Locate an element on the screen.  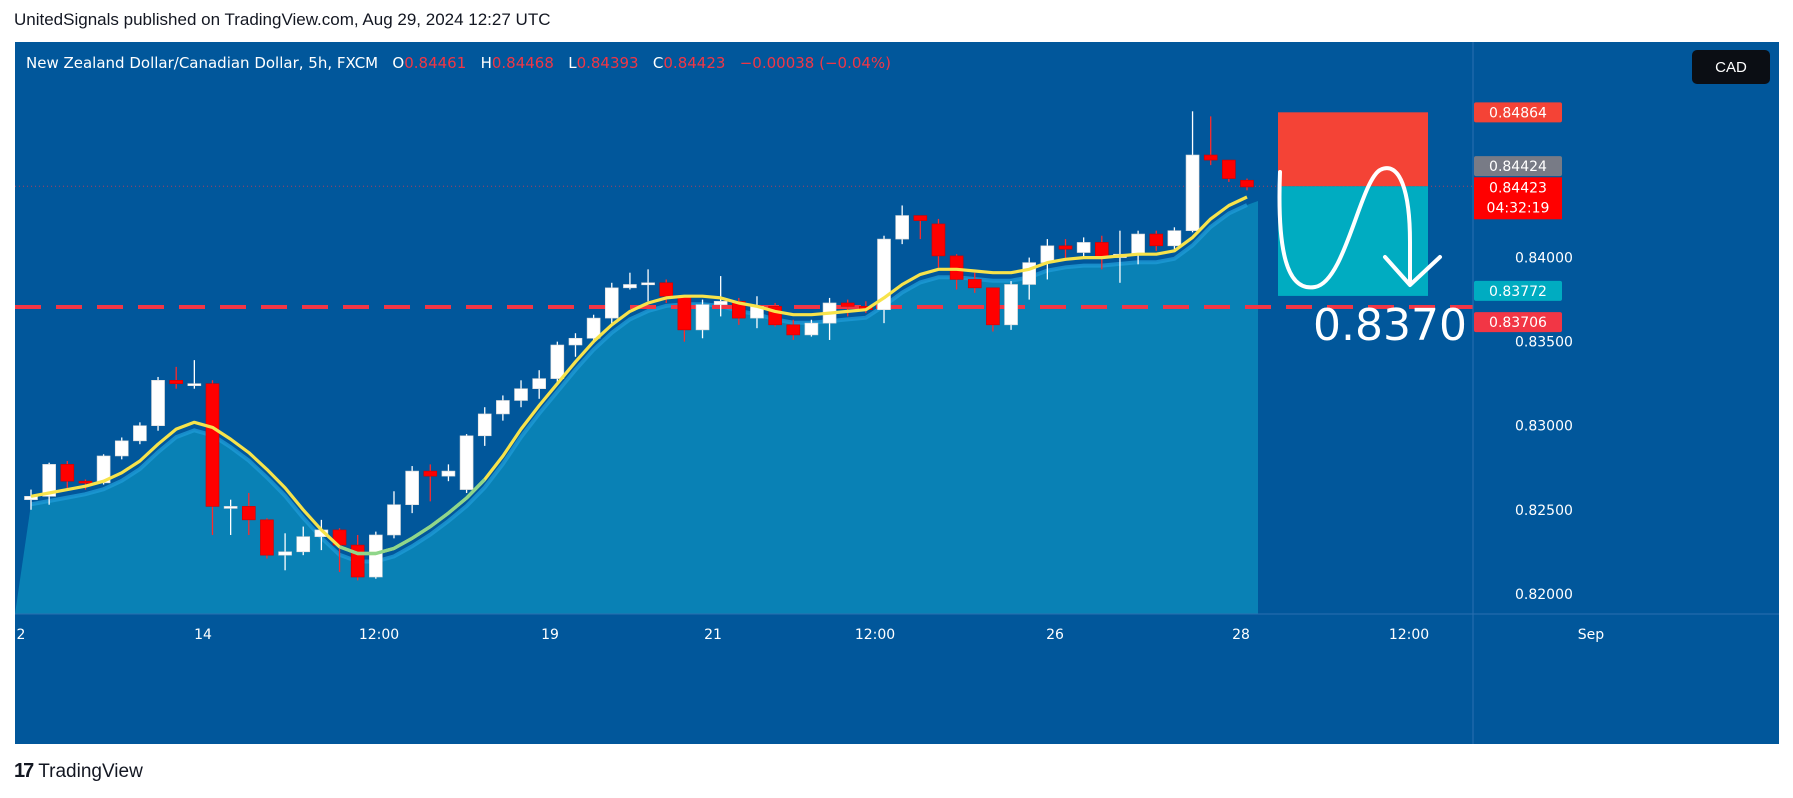
tradingview-logo: 17 TradingView is located at coordinates (78, 771).